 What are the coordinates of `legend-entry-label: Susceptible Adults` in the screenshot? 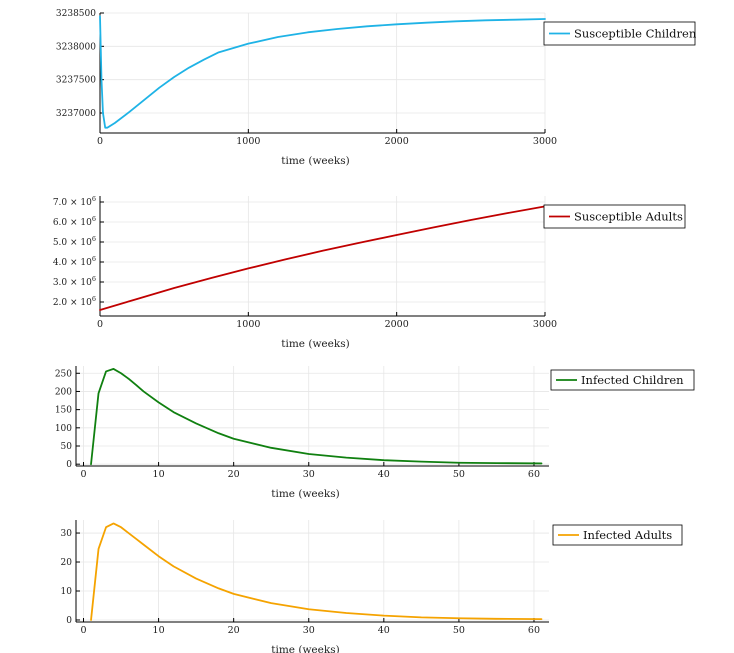 It's located at (628, 217).